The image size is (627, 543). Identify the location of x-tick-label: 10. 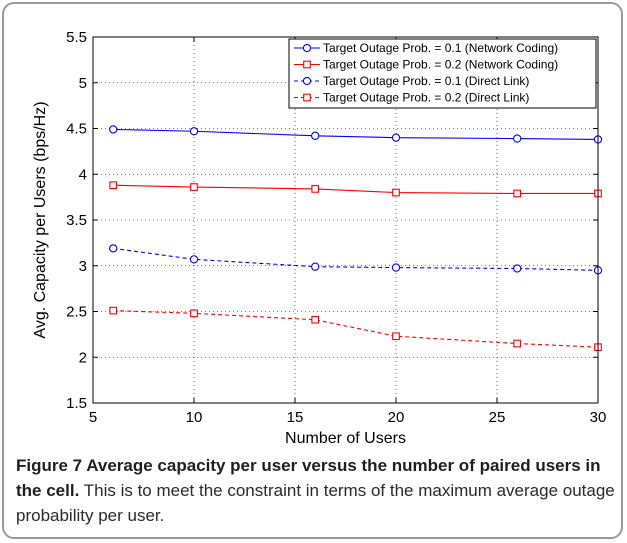
(194, 417).